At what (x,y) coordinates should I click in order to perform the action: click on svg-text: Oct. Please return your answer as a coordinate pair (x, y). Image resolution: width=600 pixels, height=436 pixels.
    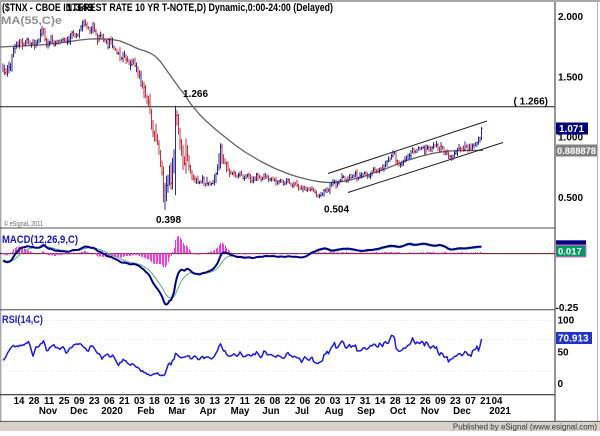
    Looking at the image, I should click on (398, 411).